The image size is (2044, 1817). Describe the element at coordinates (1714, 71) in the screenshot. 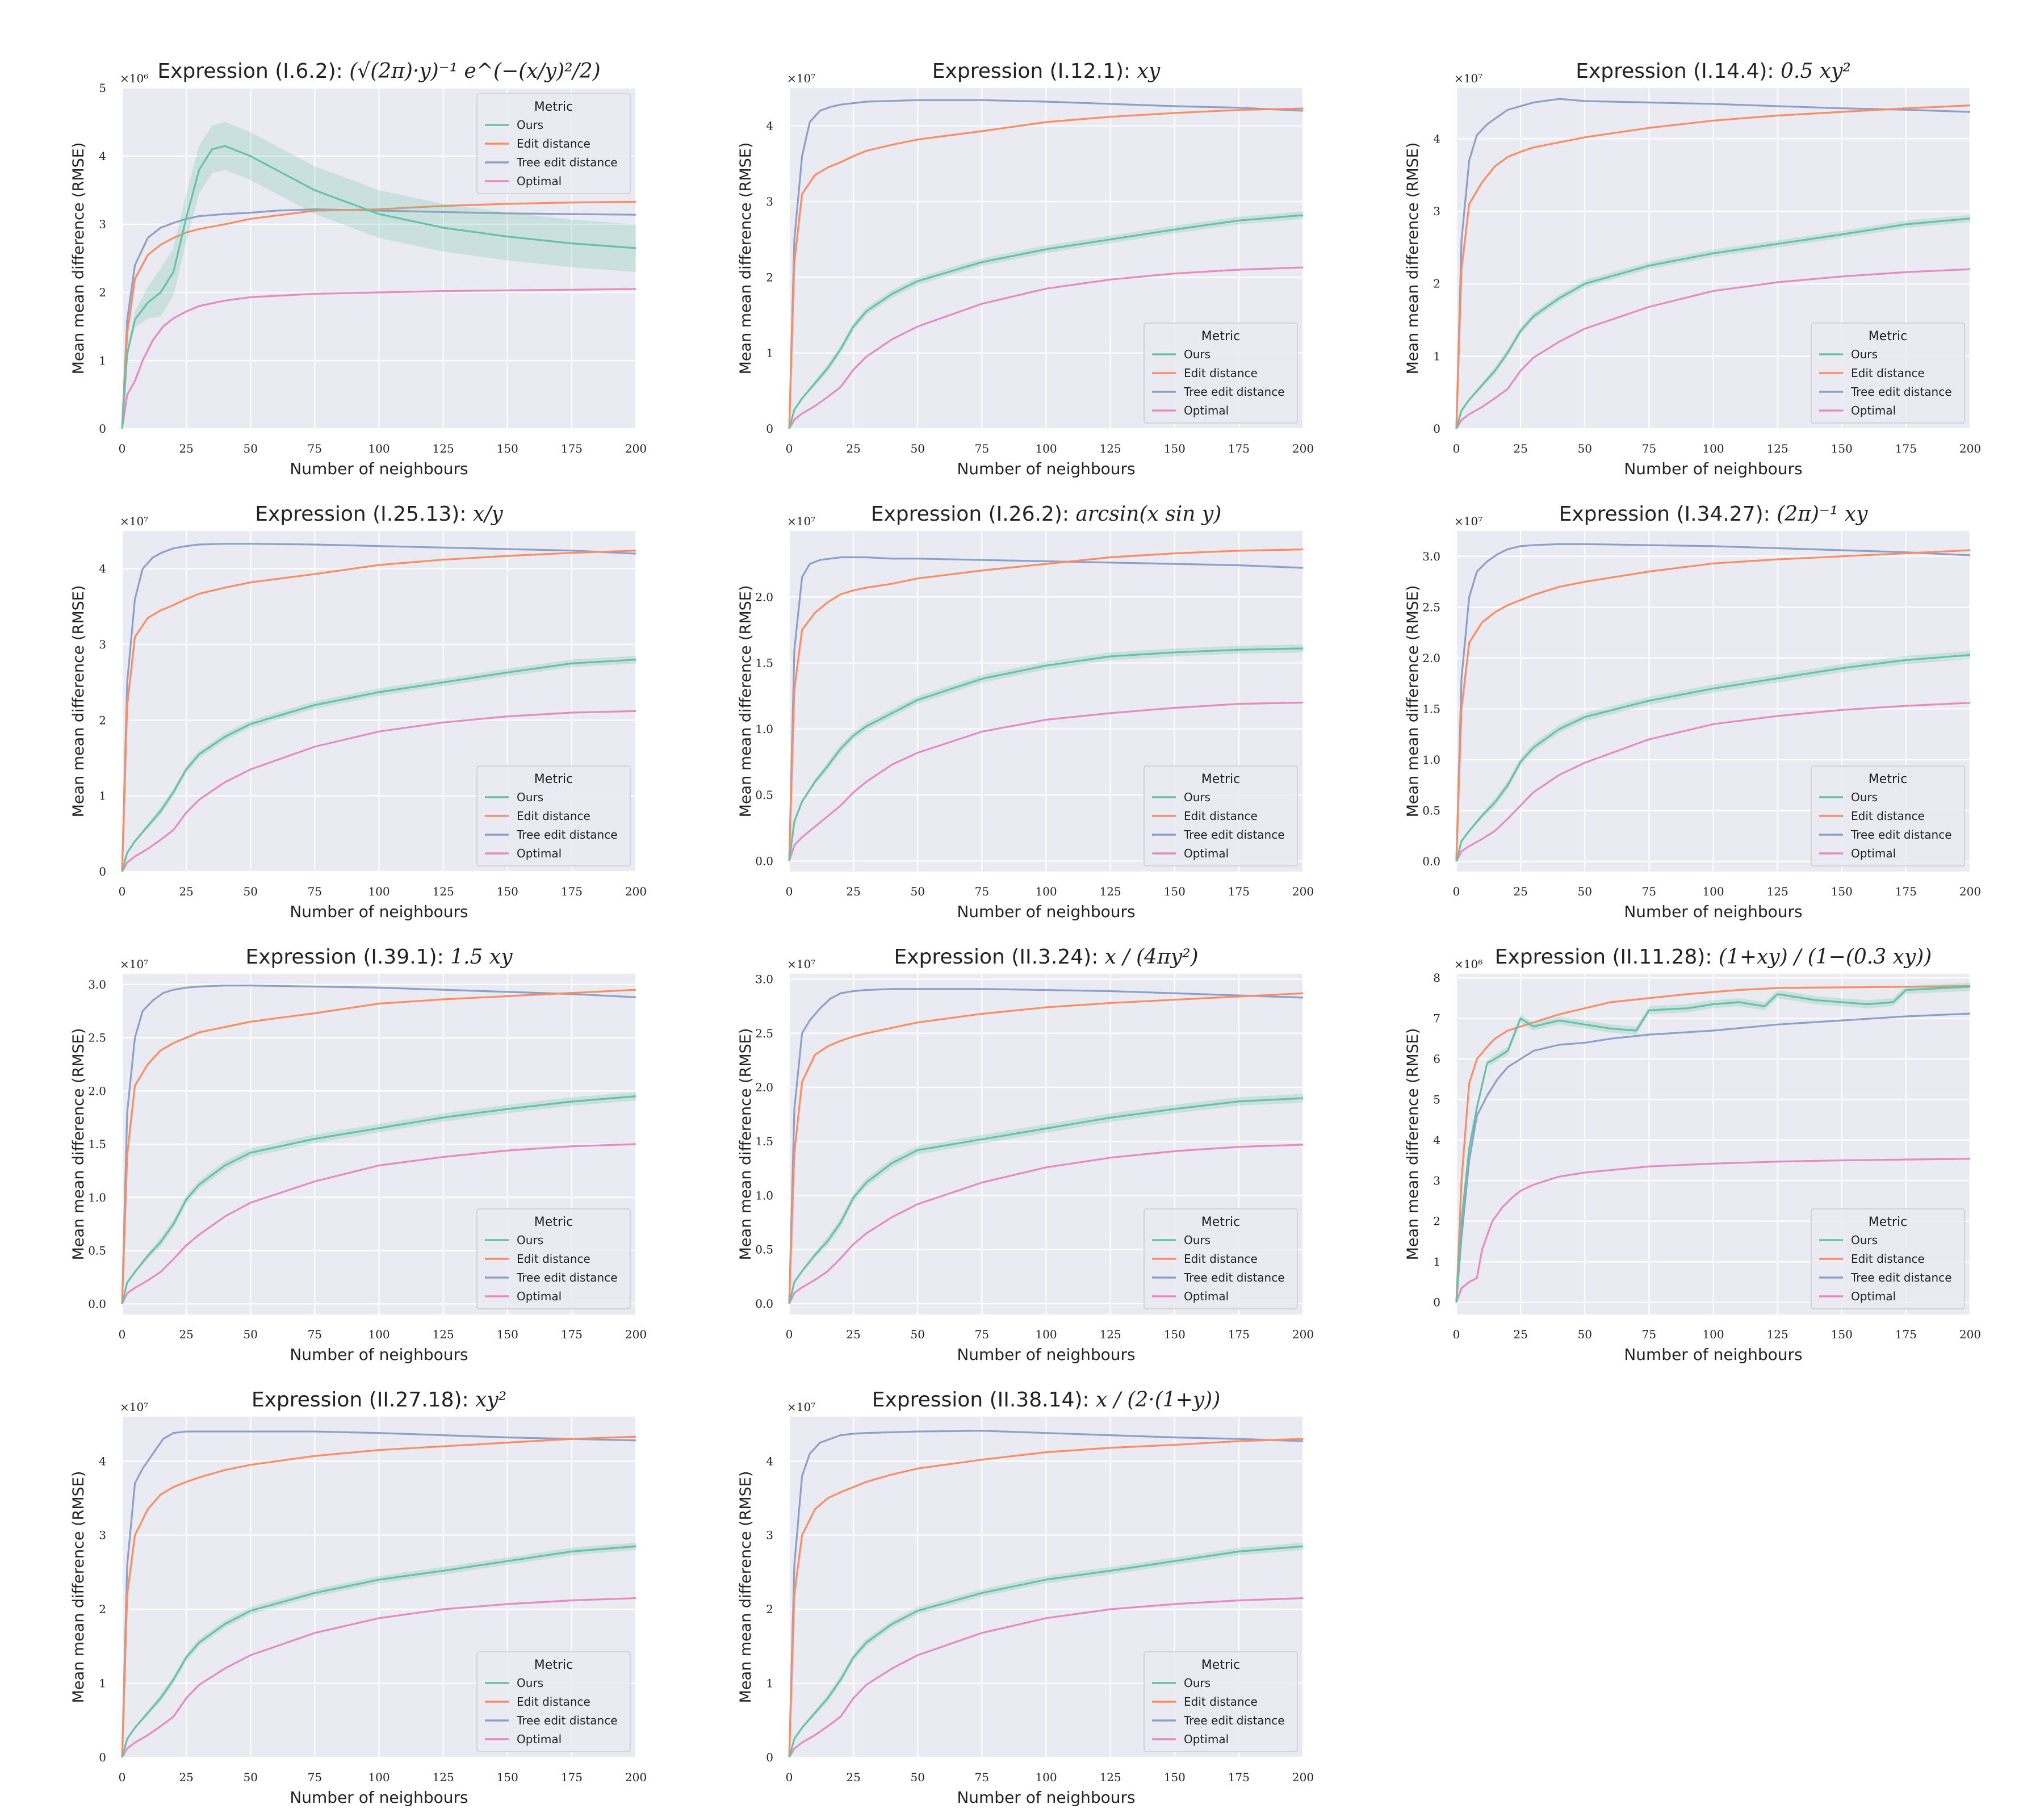

I see `chart-title: Expression (I.14.4): 0.5 xy²` at that location.